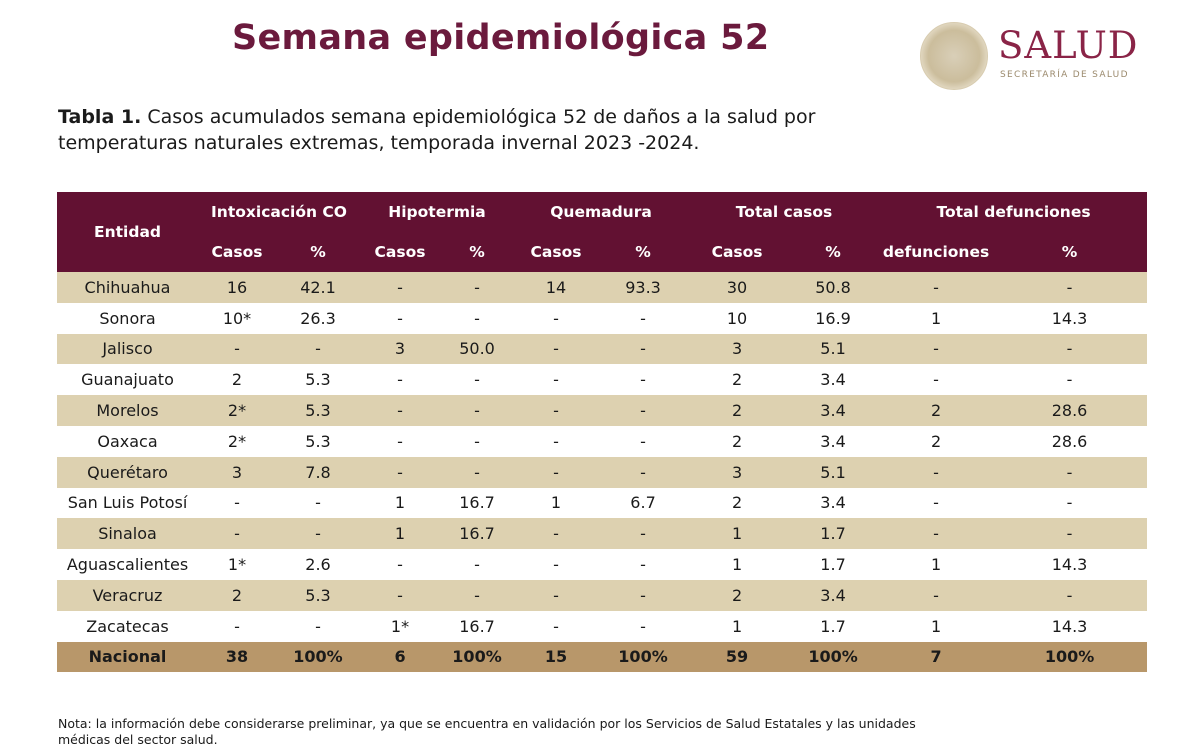  Describe the element at coordinates (318, 657) in the screenshot. I see `value-cell: 100%` at that location.